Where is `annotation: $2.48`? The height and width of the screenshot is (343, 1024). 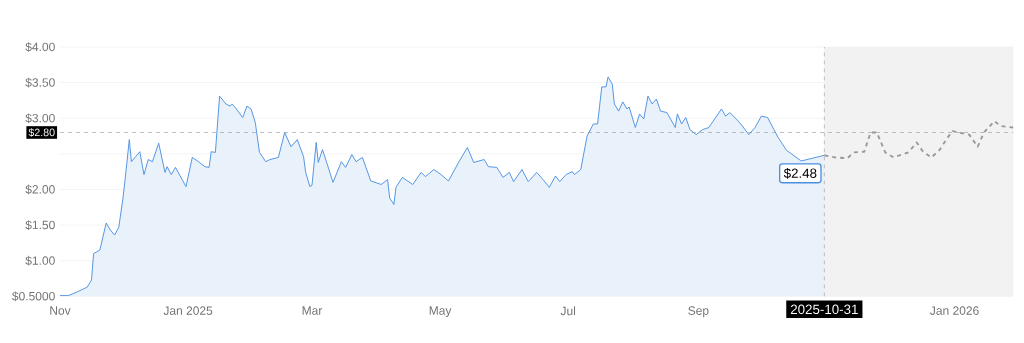
annotation: $2.48 is located at coordinates (800, 173).